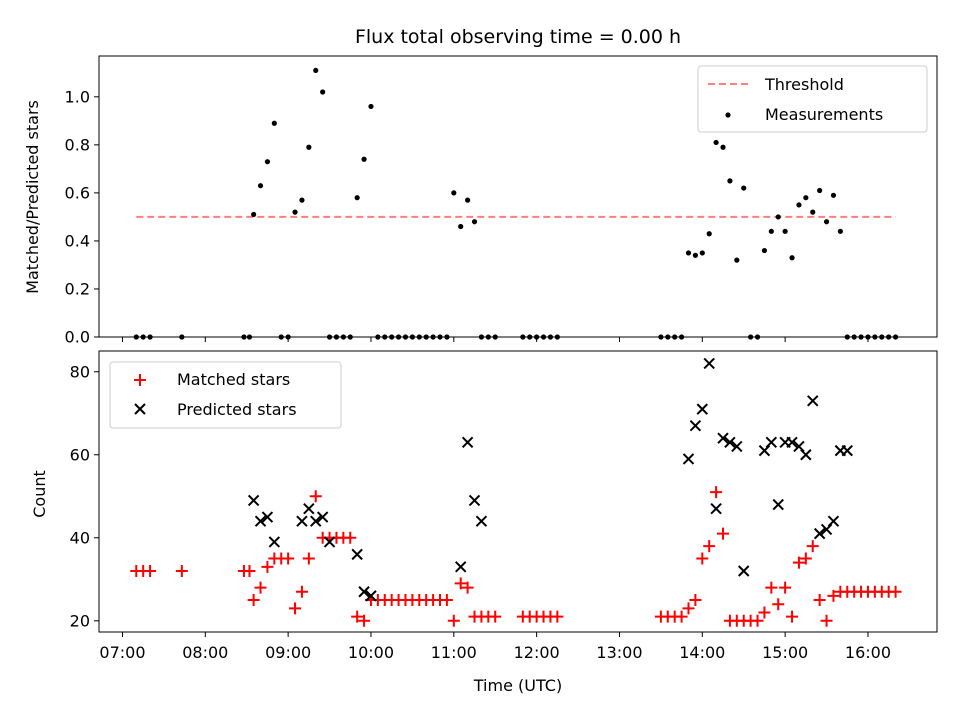 Image resolution: width=960 pixels, height=720 pixels. What do you see at coordinates (233, 379) in the screenshot?
I see `matched-legend-label: Matched stars` at bounding box center [233, 379].